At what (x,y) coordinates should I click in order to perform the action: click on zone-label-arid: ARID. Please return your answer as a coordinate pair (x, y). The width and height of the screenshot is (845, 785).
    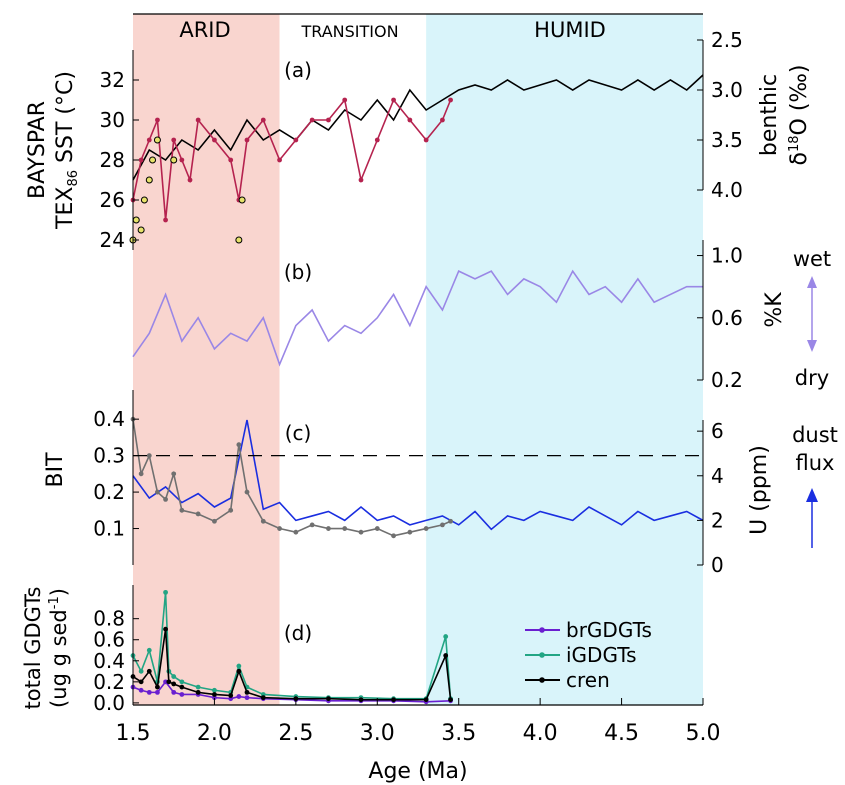
    Looking at the image, I should click on (204, 30).